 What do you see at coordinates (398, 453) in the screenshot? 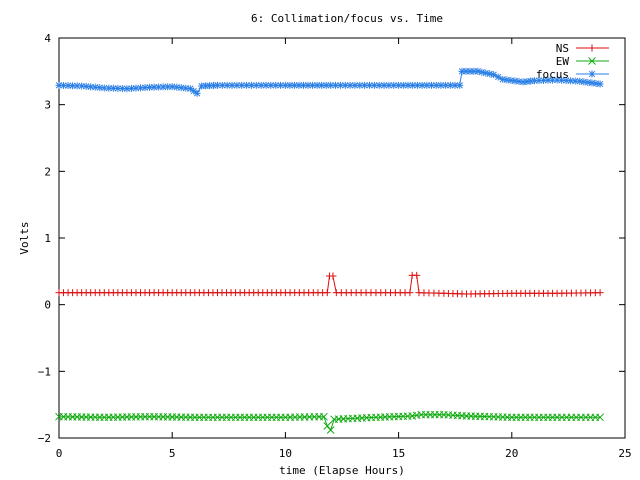
I see `x-tick-label: 15` at bounding box center [398, 453].